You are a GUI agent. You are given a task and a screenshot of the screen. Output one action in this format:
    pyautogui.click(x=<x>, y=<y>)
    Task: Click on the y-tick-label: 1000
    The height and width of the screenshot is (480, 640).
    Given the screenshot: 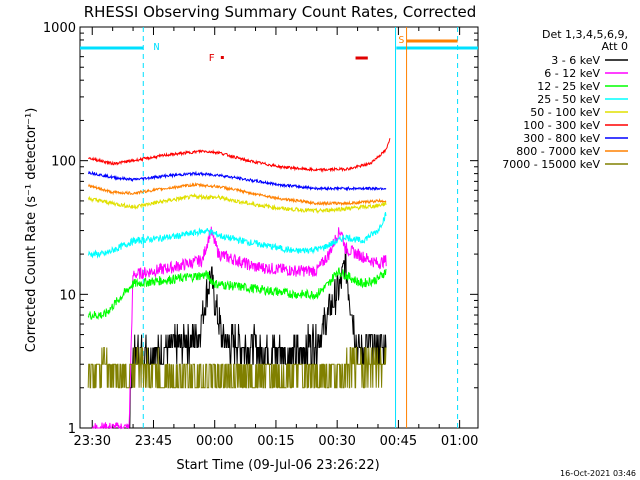 What is the action you would take?
    pyautogui.click(x=59, y=28)
    